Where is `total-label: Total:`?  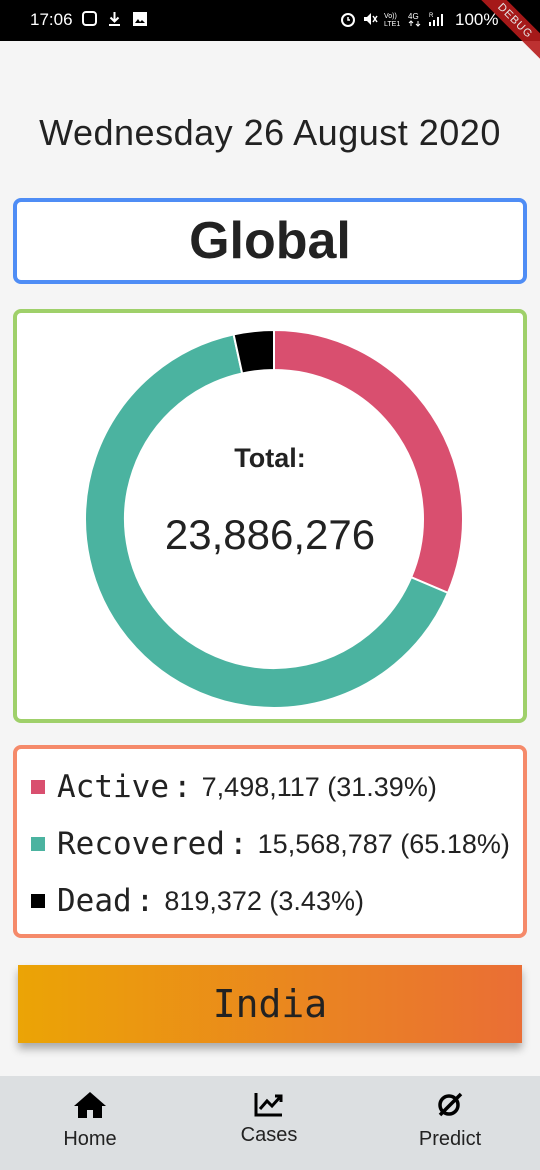 total-label: Total: is located at coordinates (270, 458).